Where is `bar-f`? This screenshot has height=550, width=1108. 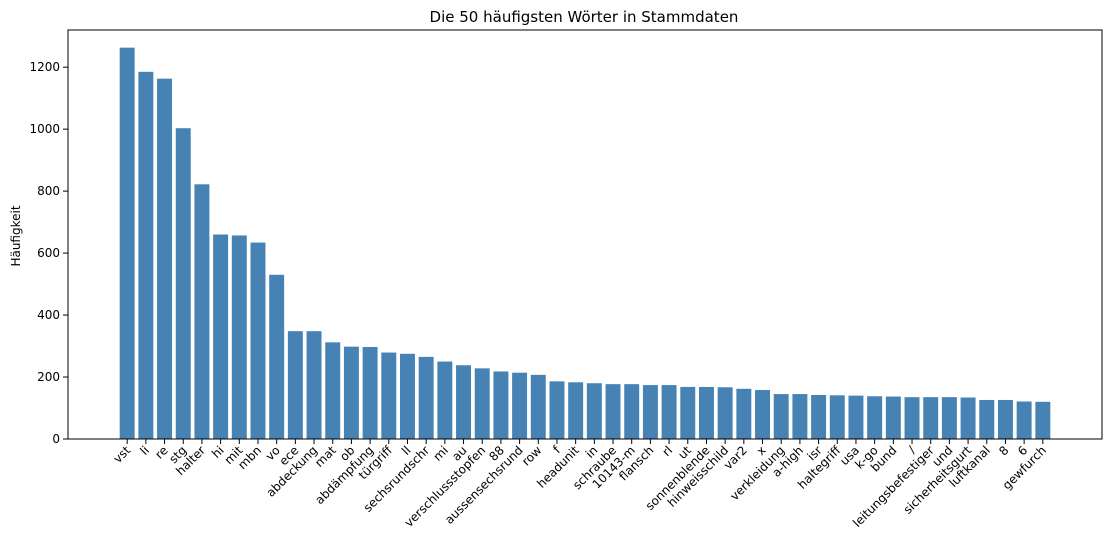 bar-f is located at coordinates (557, 410).